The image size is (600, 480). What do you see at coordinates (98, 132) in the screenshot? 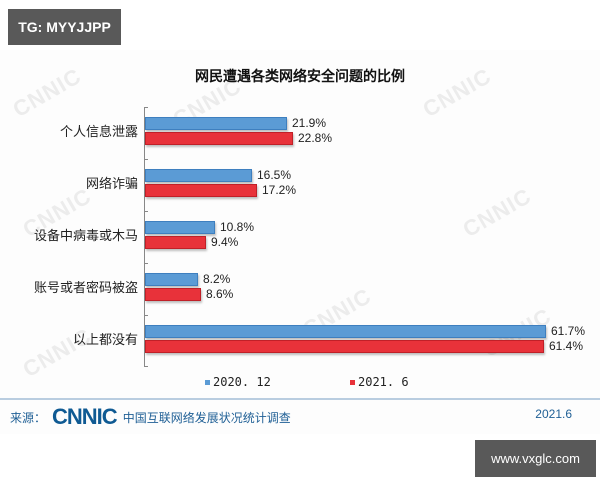
I see `category-label: 个人信息泄露` at bounding box center [98, 132].